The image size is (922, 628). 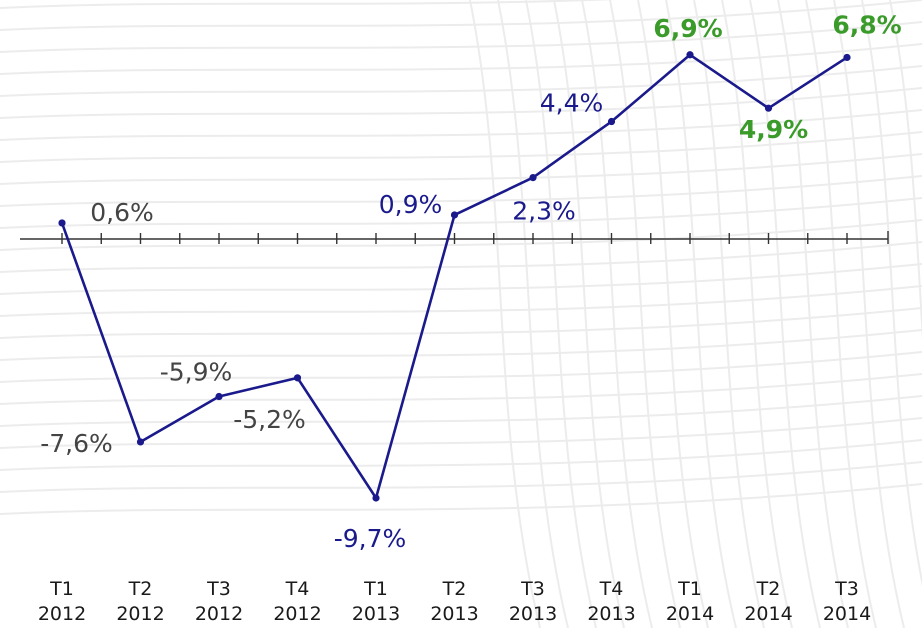 I want to click on data-label: 0,9%, so click(x=411, y=204).